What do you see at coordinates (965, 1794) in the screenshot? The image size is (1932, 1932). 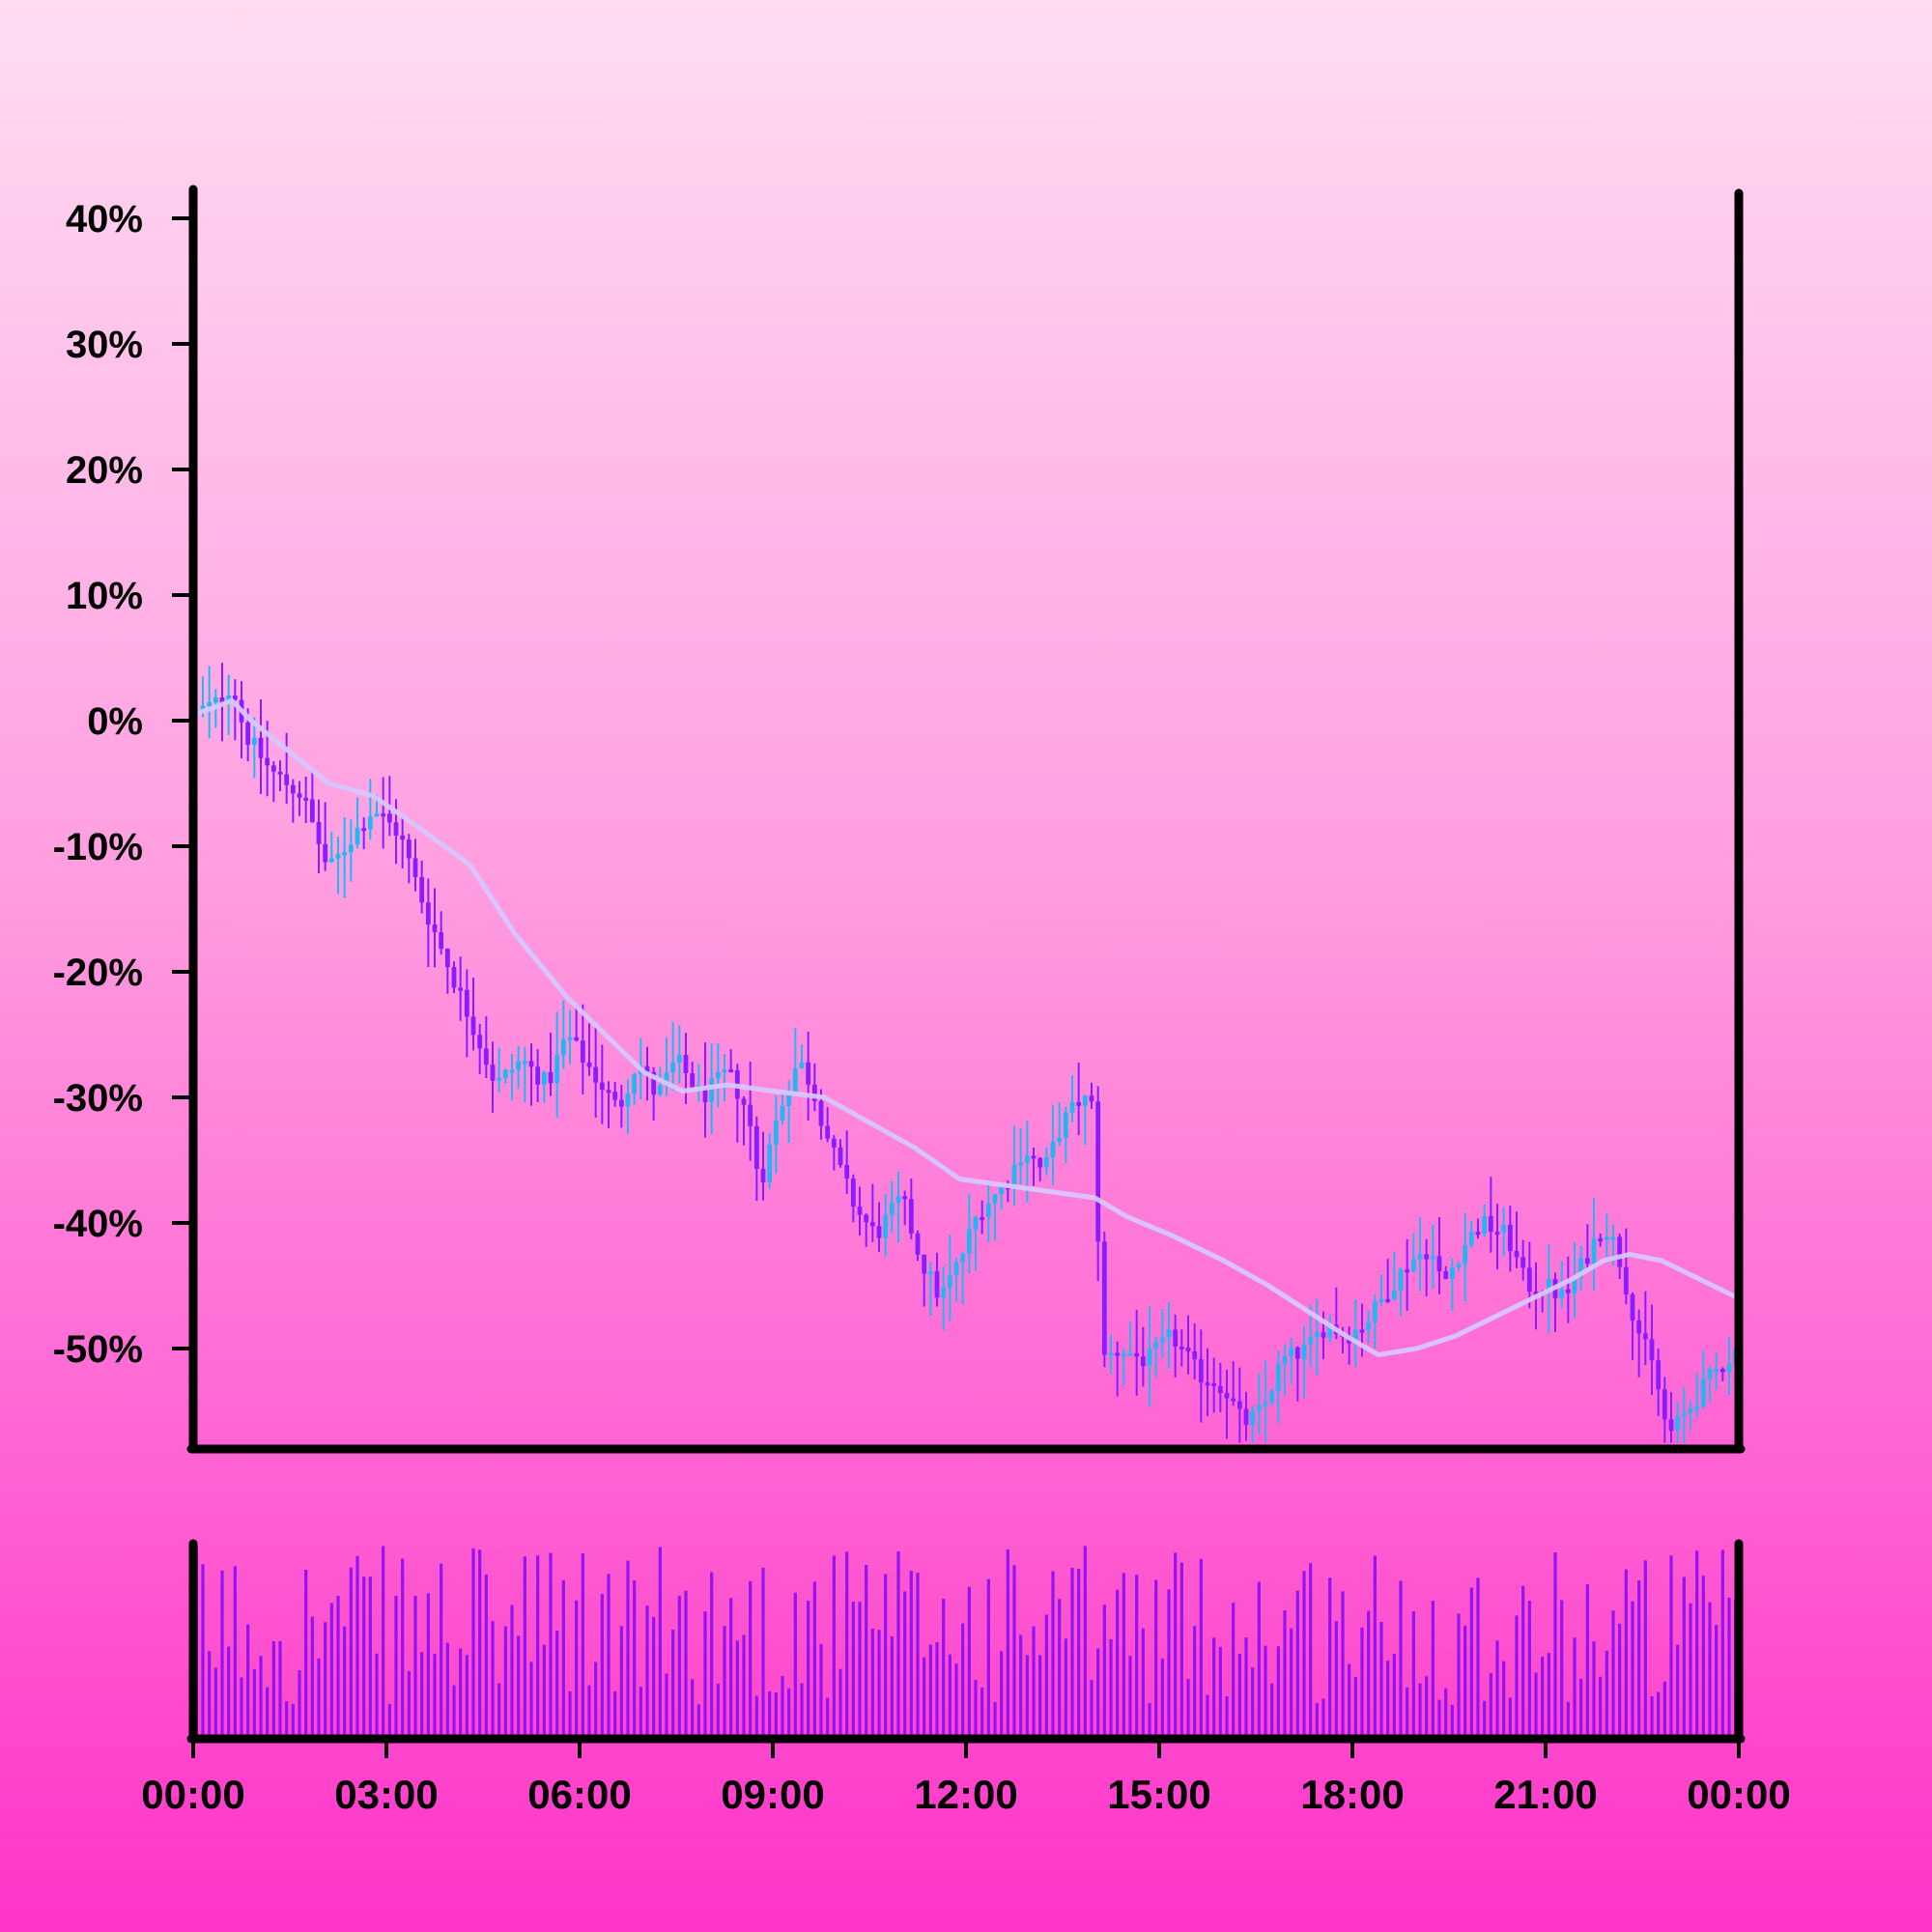 I see `x-tick-label: 12:00` at bounding box center [965, 1794].